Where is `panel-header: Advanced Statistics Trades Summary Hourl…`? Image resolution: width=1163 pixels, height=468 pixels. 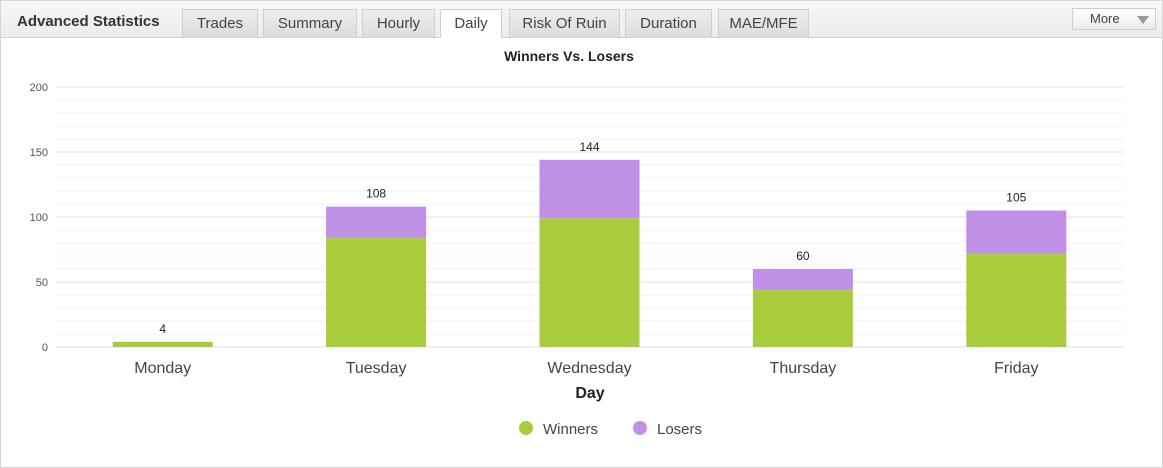
panel-header: Advanced Statistics Trades Summary Hourl… is located at coordinates (581, 19).